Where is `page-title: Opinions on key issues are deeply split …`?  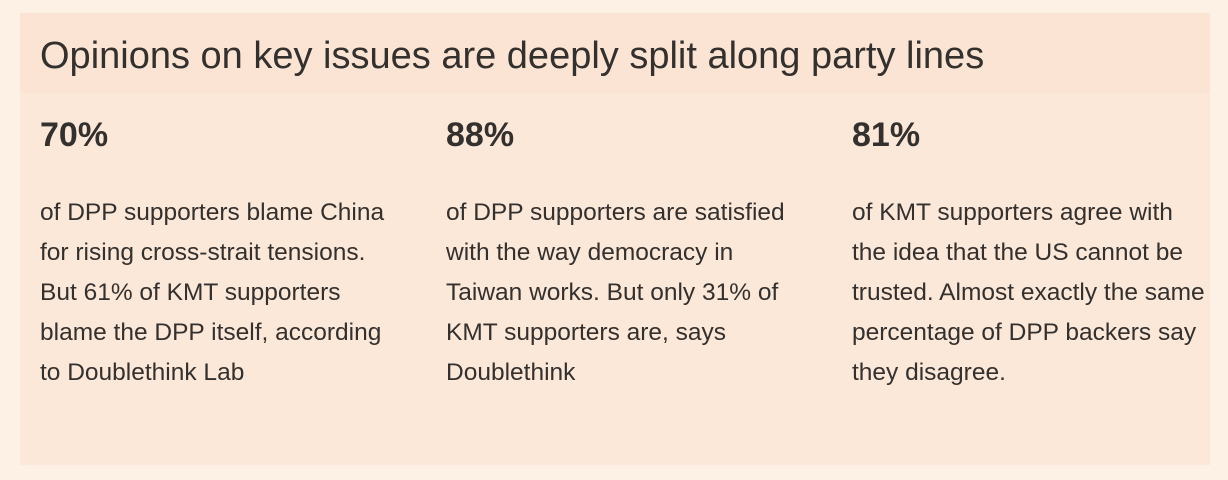
page-title: Opinions on key issues are deeply split … is located at coordinates (512, 56).